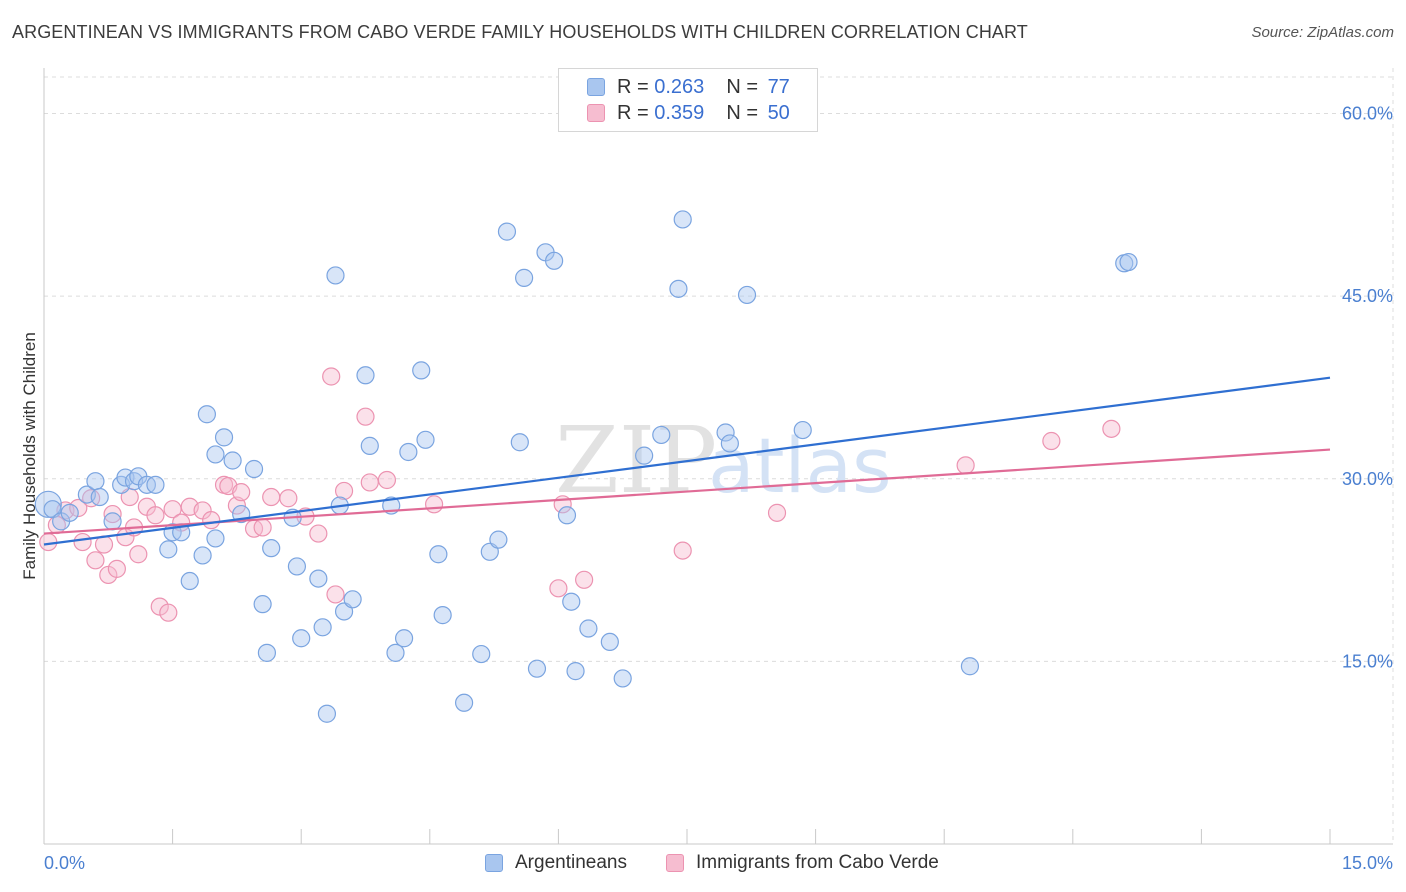 This screenshot has width=1406, height=892. Describe the element at coordinates (1367, 296) in the screenshot. I see `y-tick-label: 45.0%` at that location.